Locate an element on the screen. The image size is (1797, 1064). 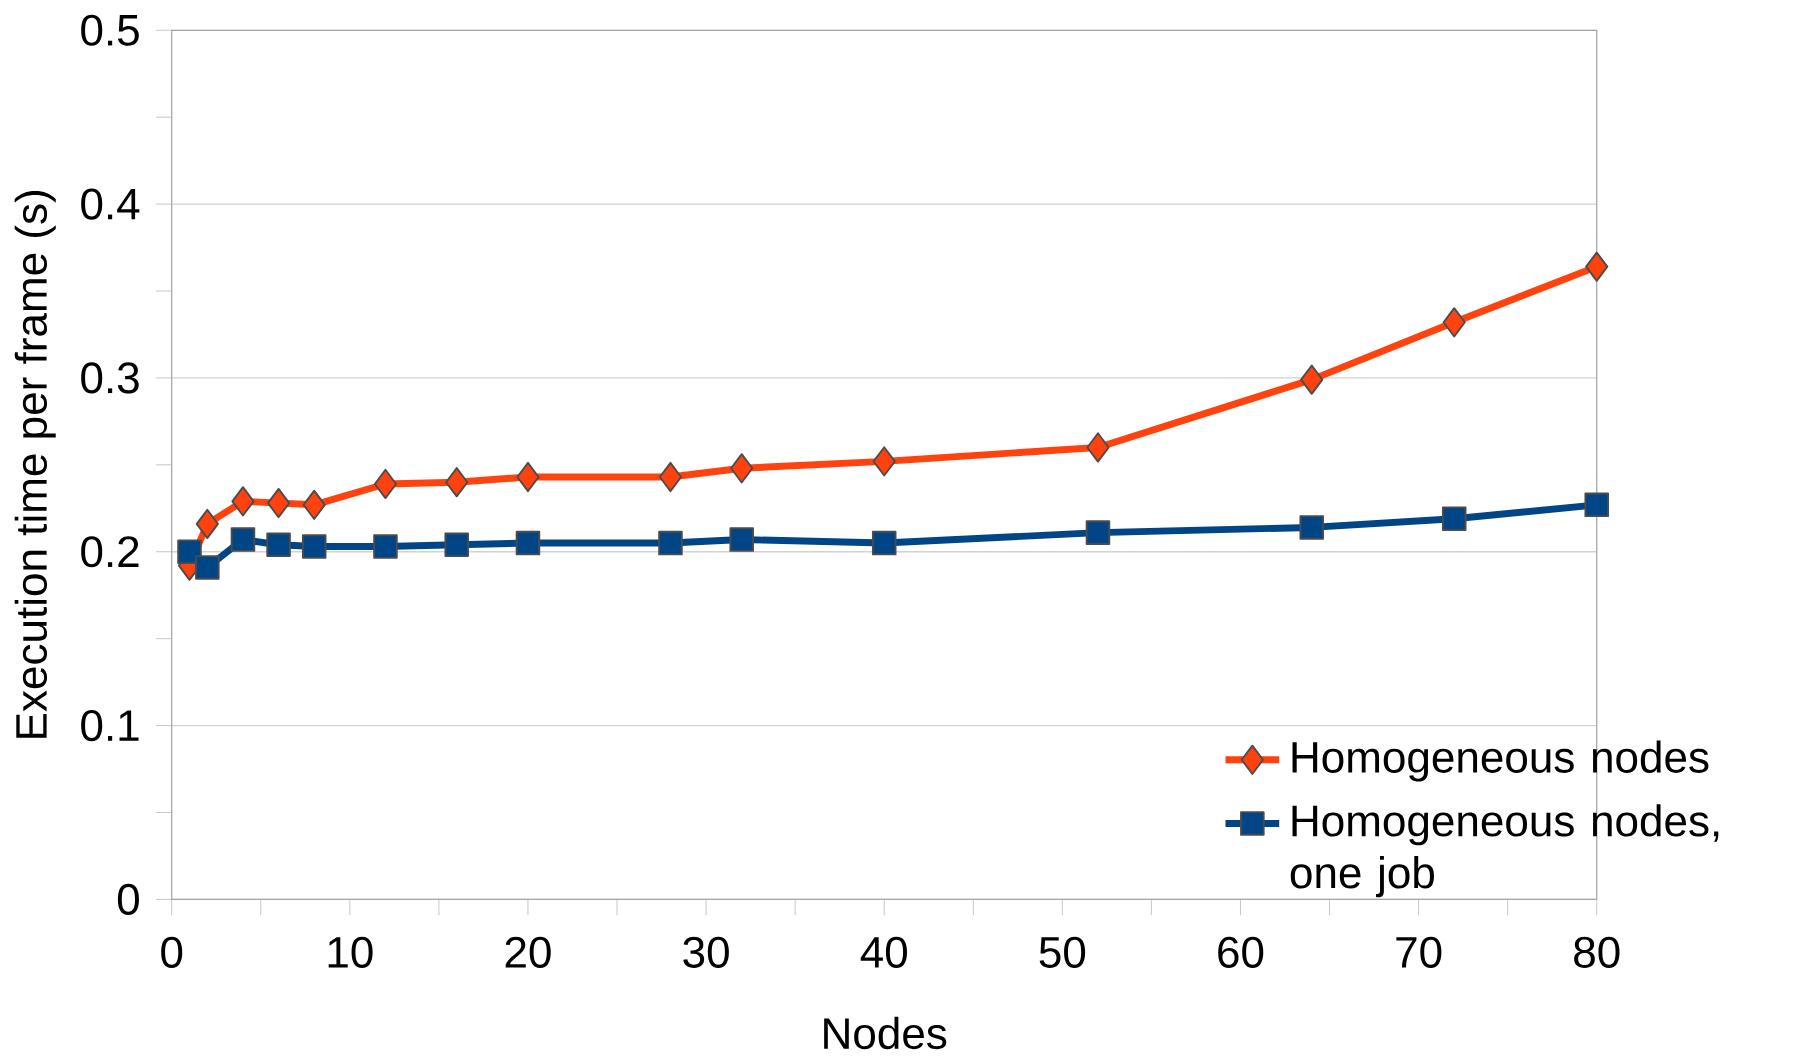
x-axis-title: Nodes is located at coordinates (885, 1033).